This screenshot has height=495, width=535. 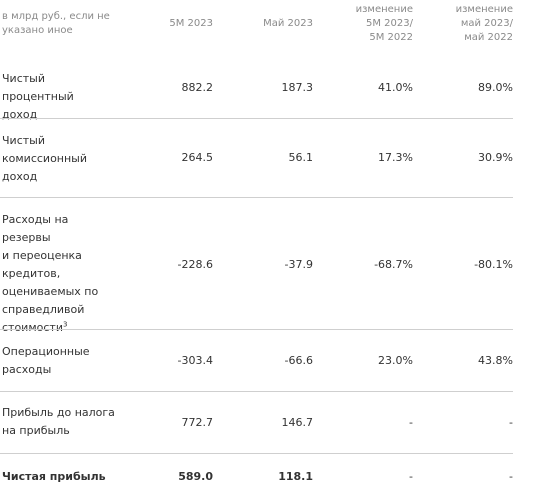 I want to click on cell-value: 264.5, so click(x=197, y=157).